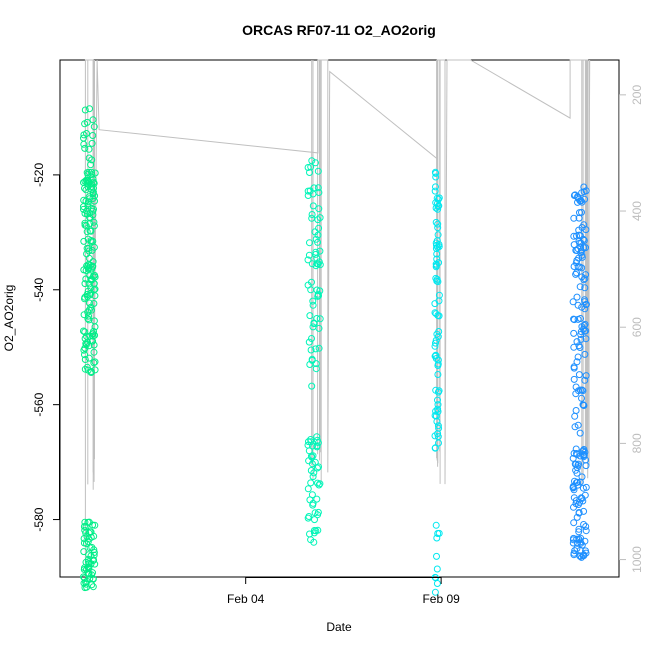 The height and width of the screenshot is (650, 650). Describe the element at coordinates (637, 327) in the screenshot. I see `right-axis-tick-label: 600` at that location.